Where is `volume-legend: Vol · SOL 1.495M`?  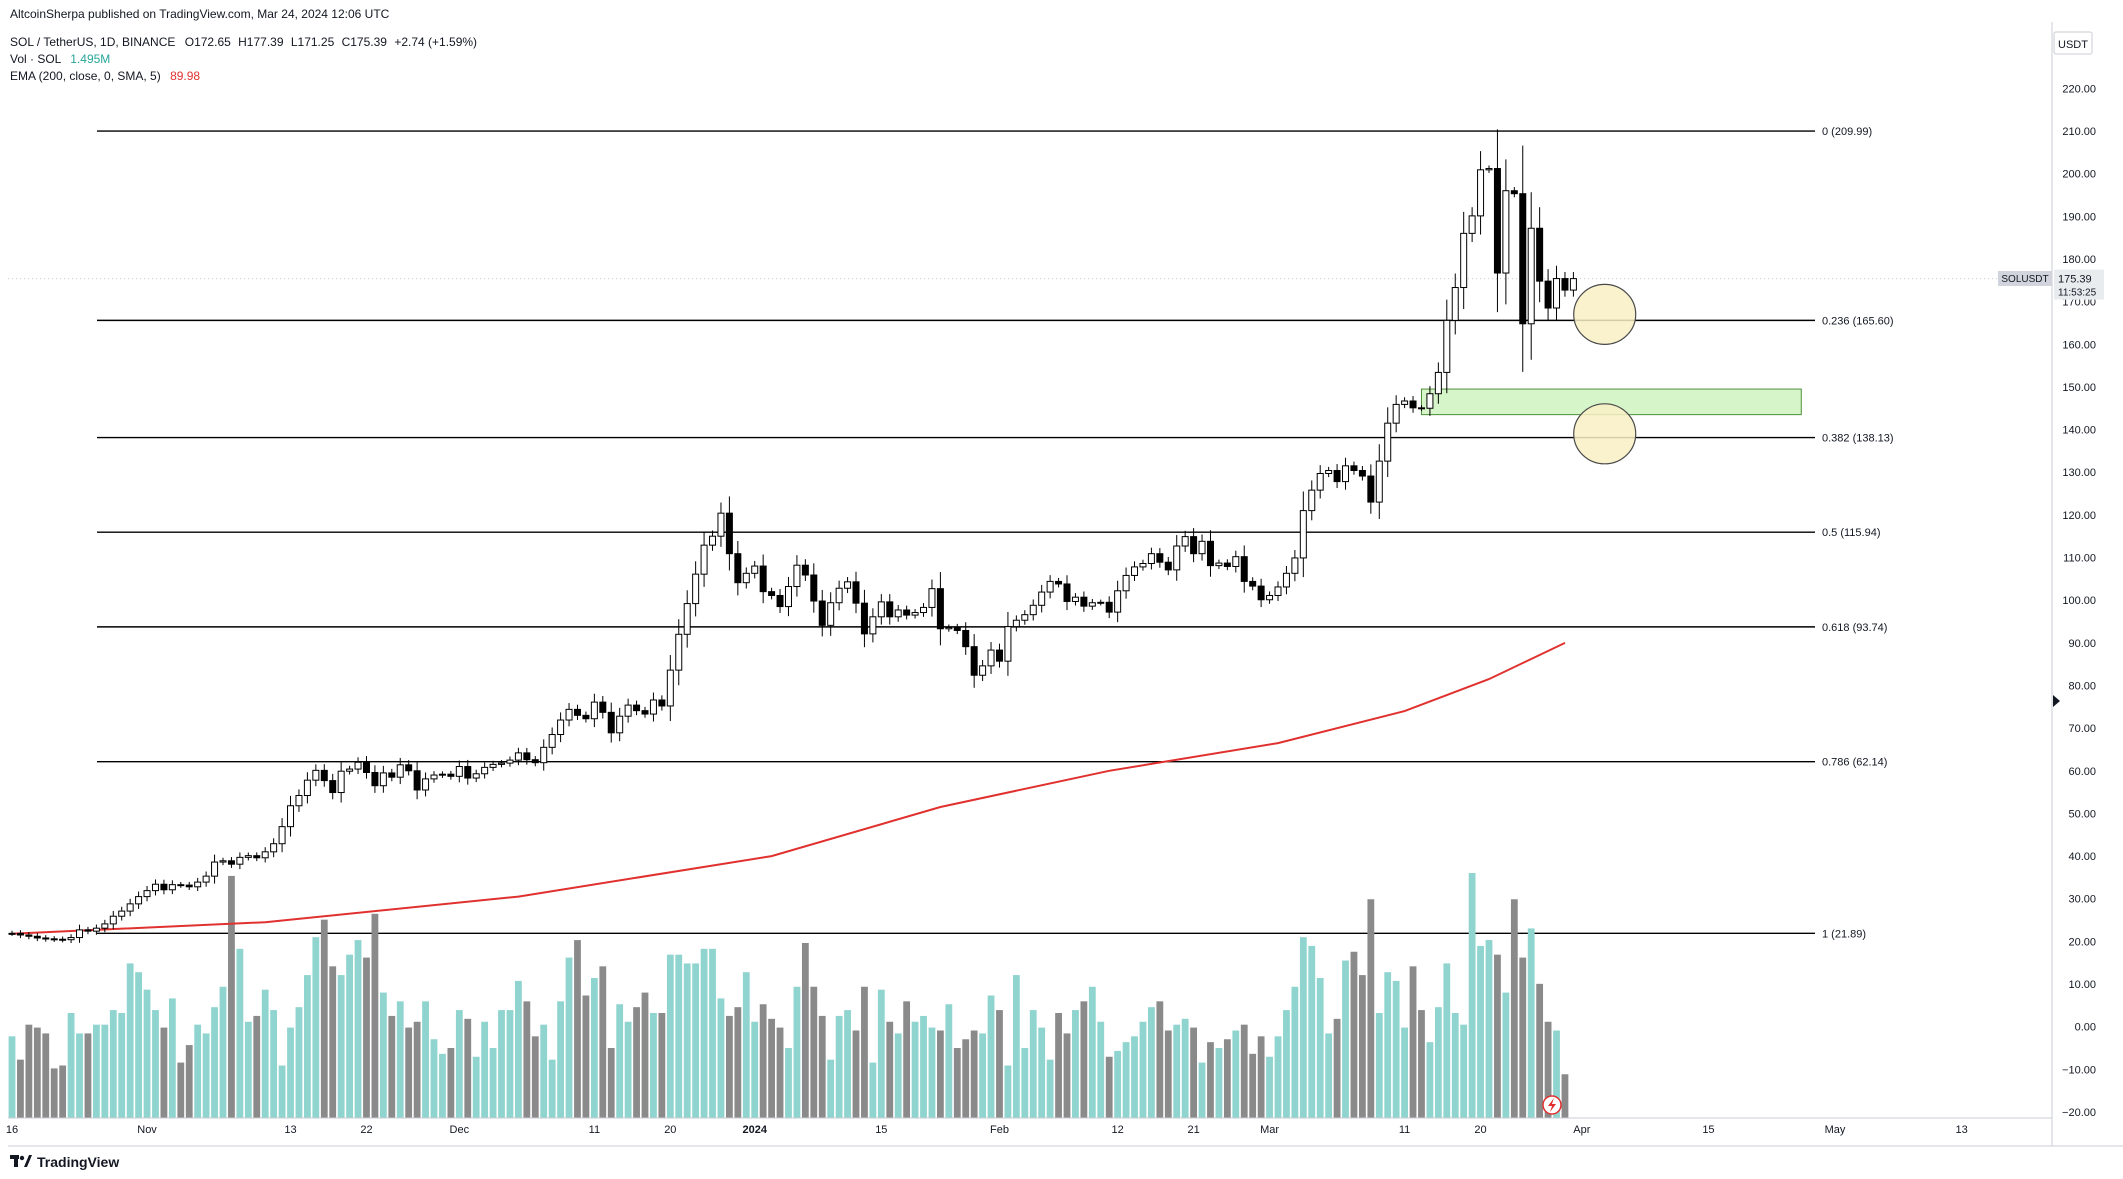 volume-legend: Vol · SOL 1.495M is located at coordinates (60, 59).